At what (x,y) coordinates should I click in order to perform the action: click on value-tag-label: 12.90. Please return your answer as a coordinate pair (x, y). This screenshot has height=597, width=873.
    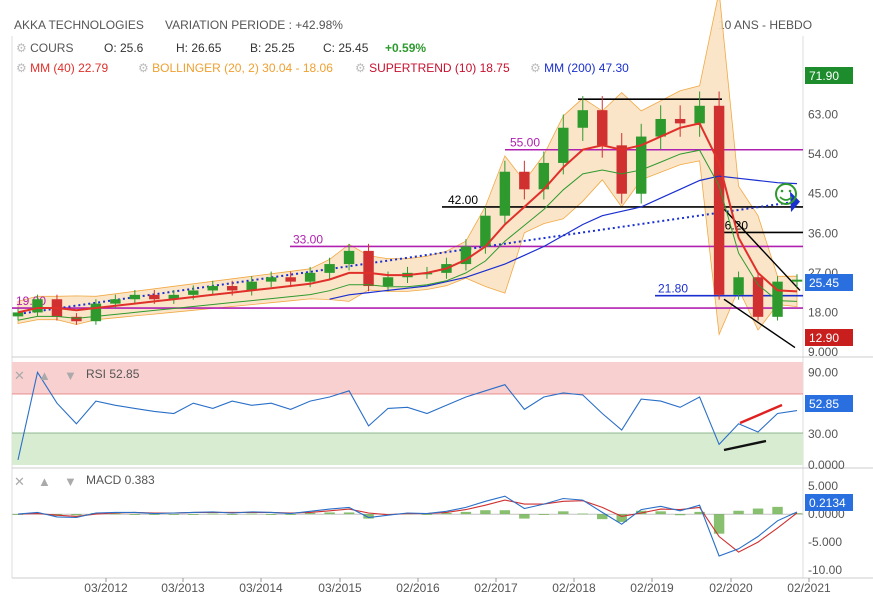
    Looking at the image, I should click on (824, 338).